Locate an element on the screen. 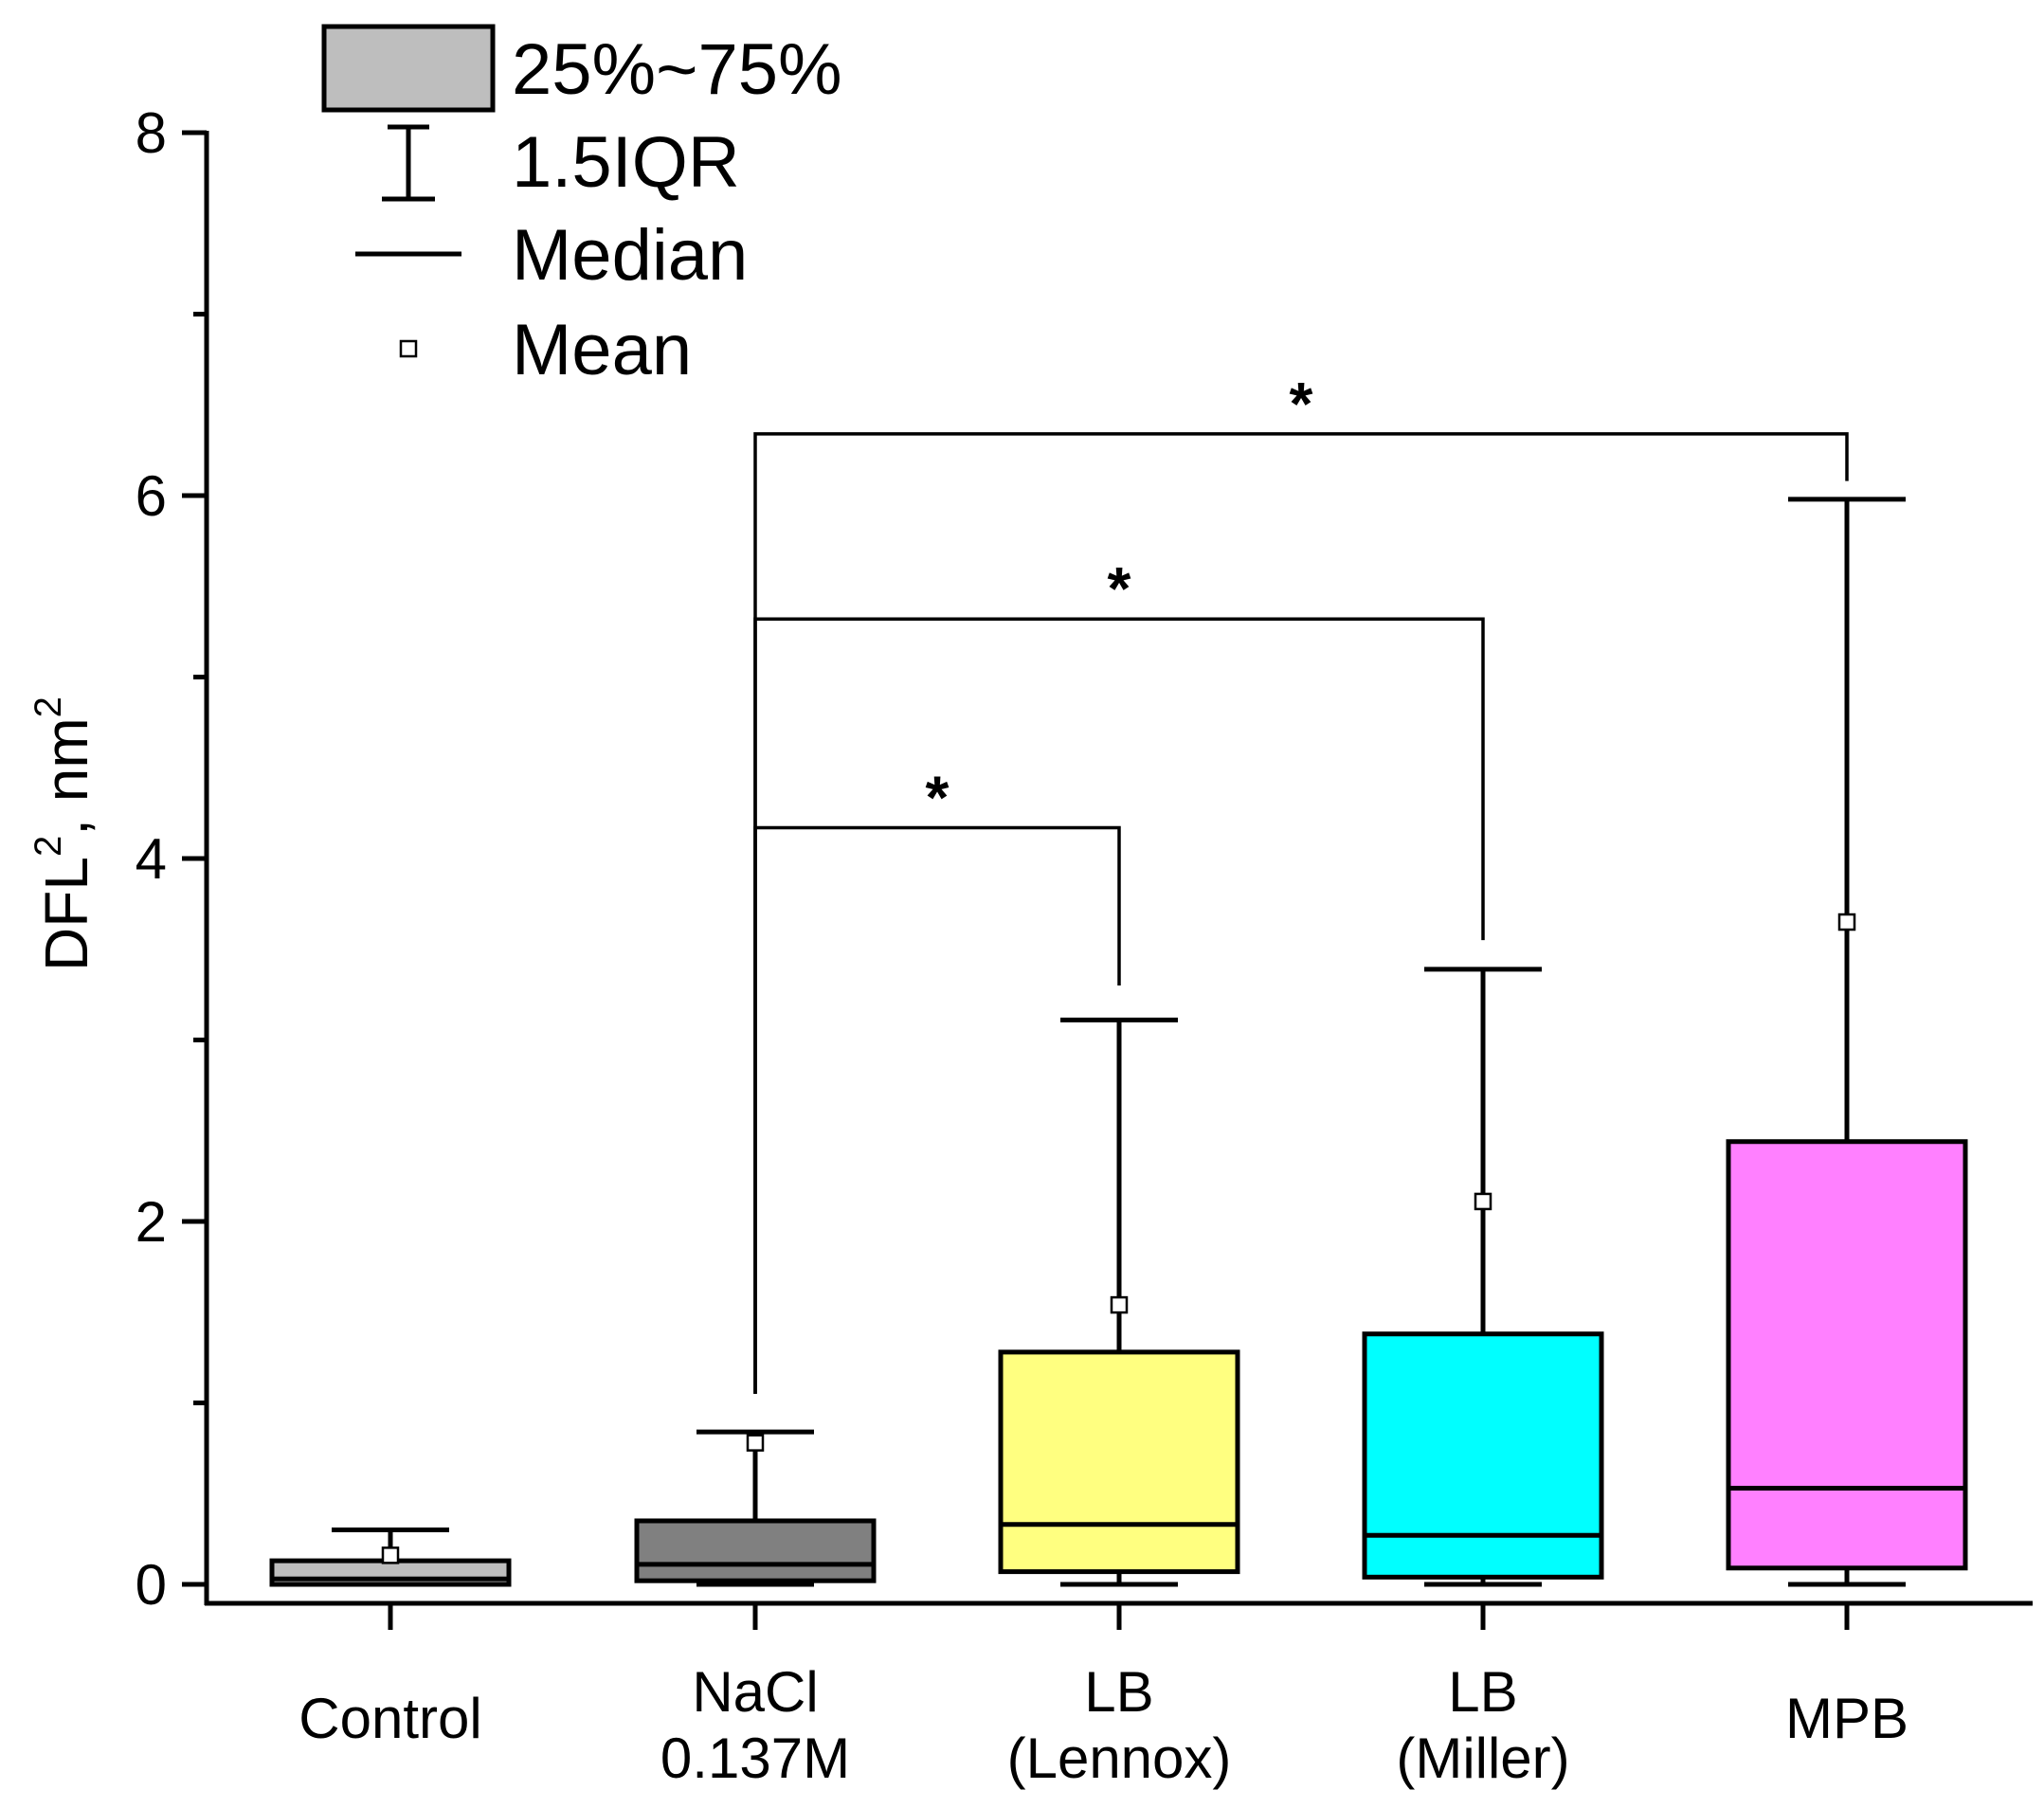  y-axis-label: DFL2, nm2 is located at coordinates (64, 833).